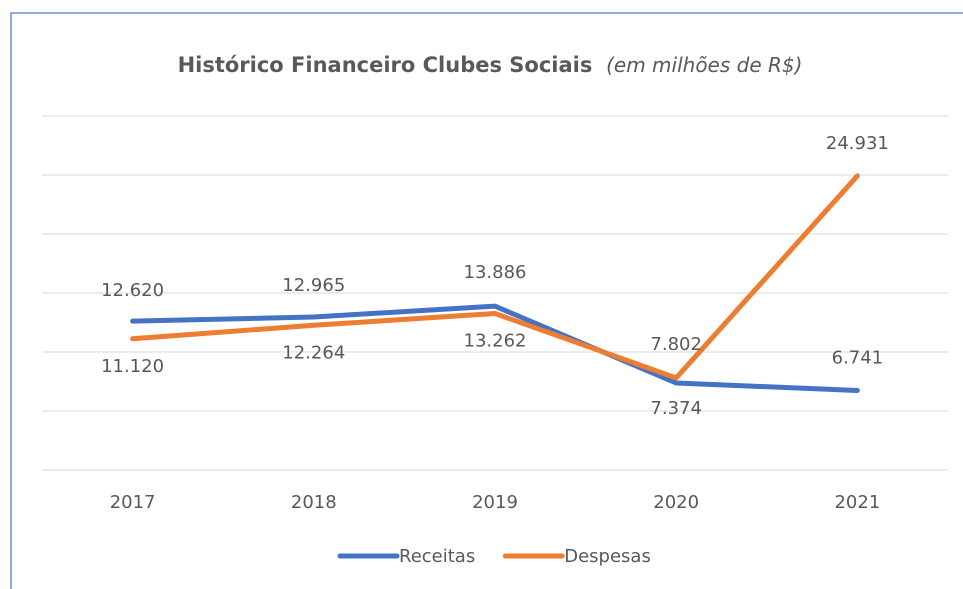  What do you see at coordinates (132, 290) in the screenshot?
I see `data-label: 12.620` at bounding box center [132, 290].